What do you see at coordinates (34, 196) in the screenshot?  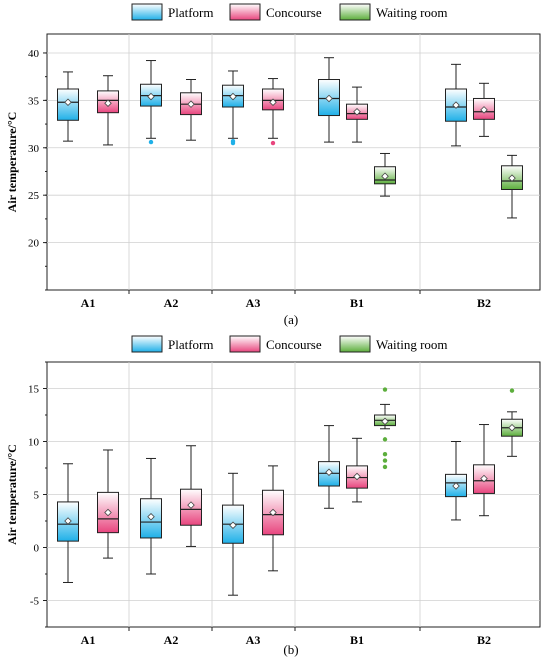 I see `y-tick-label: 25` at bounding box center [34, 196].